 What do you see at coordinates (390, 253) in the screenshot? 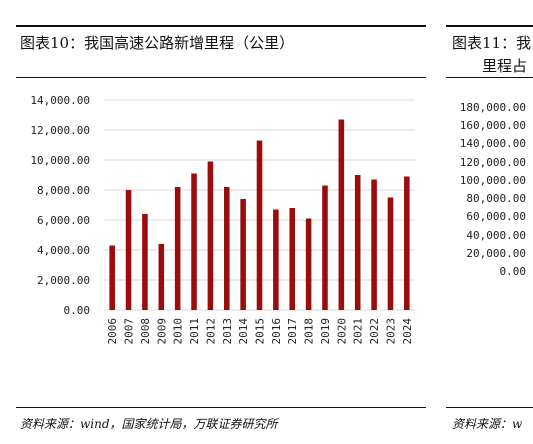
I see `bar-2023` at bounding box center [390, 253].